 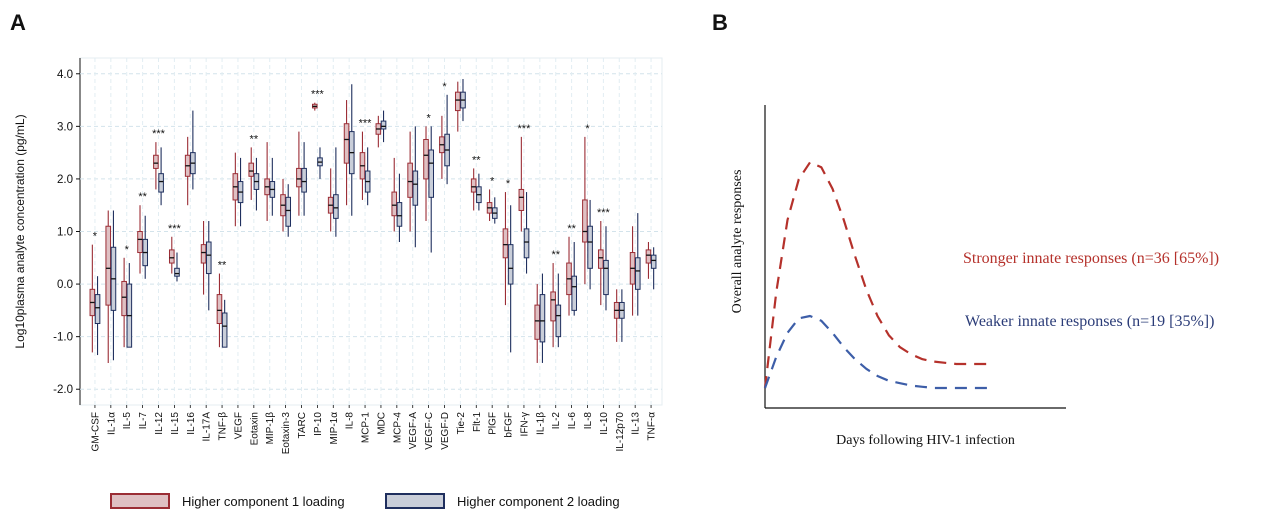 I want to click on category-label: IL-6, so click(x=572, y=421).